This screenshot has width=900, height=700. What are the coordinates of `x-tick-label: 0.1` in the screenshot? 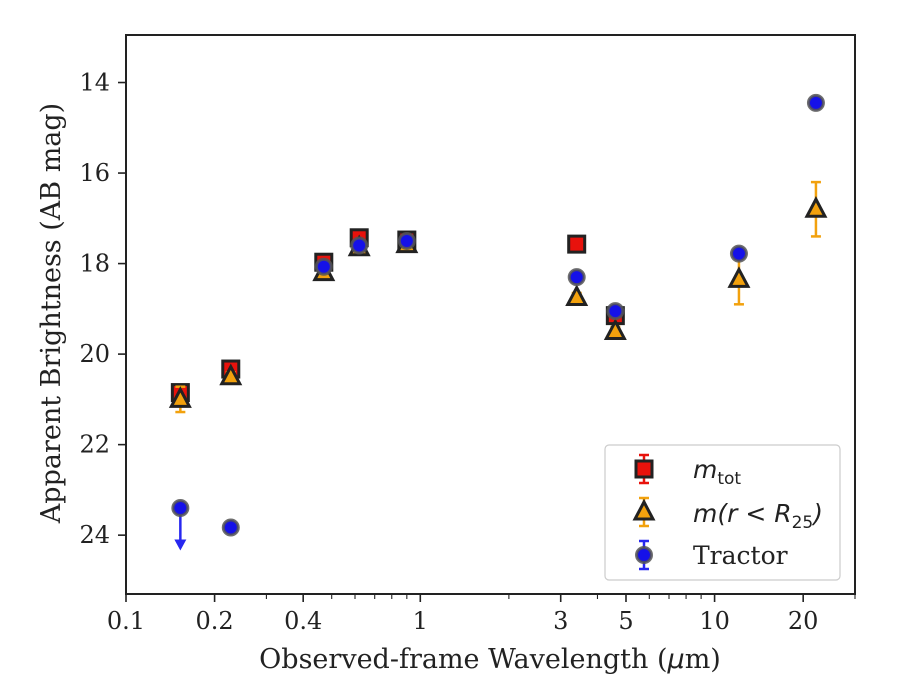 It's located at (126, 621).